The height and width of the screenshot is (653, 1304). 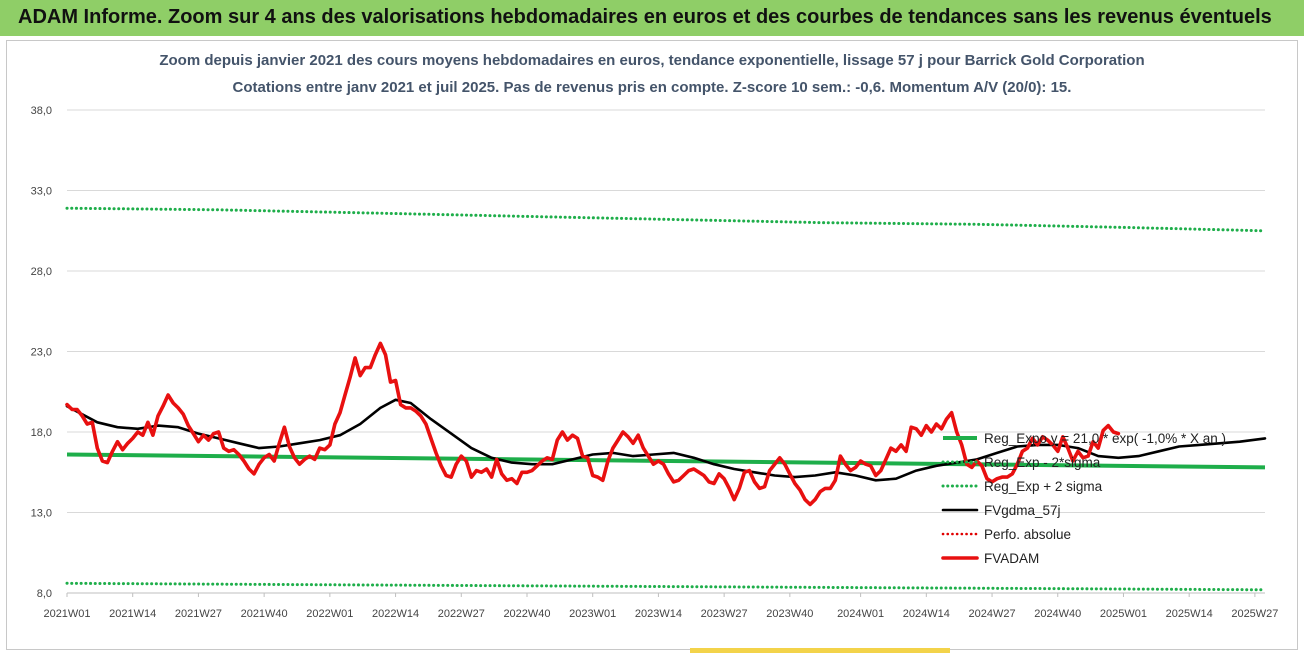 What do you see at coordinates (41, 272) in the screenshot?
I see `y-tick-label: 28,0` at bounding box center [41, 272].